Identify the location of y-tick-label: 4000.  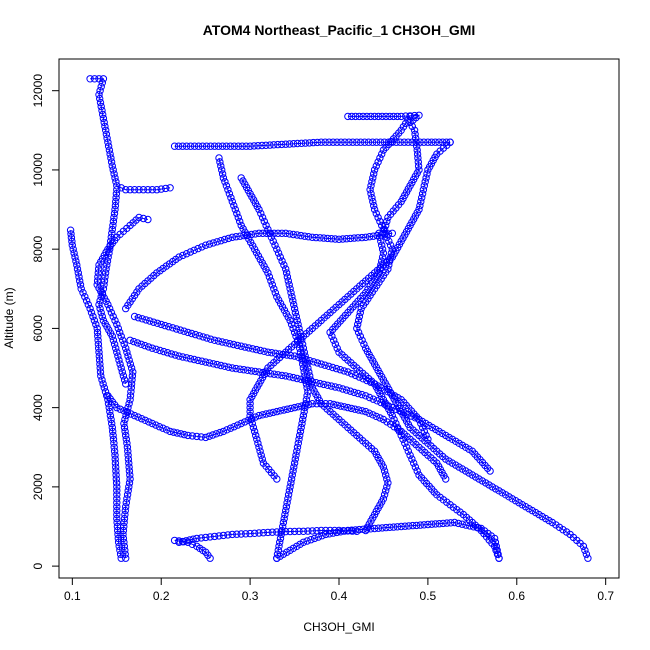
(38, 407).